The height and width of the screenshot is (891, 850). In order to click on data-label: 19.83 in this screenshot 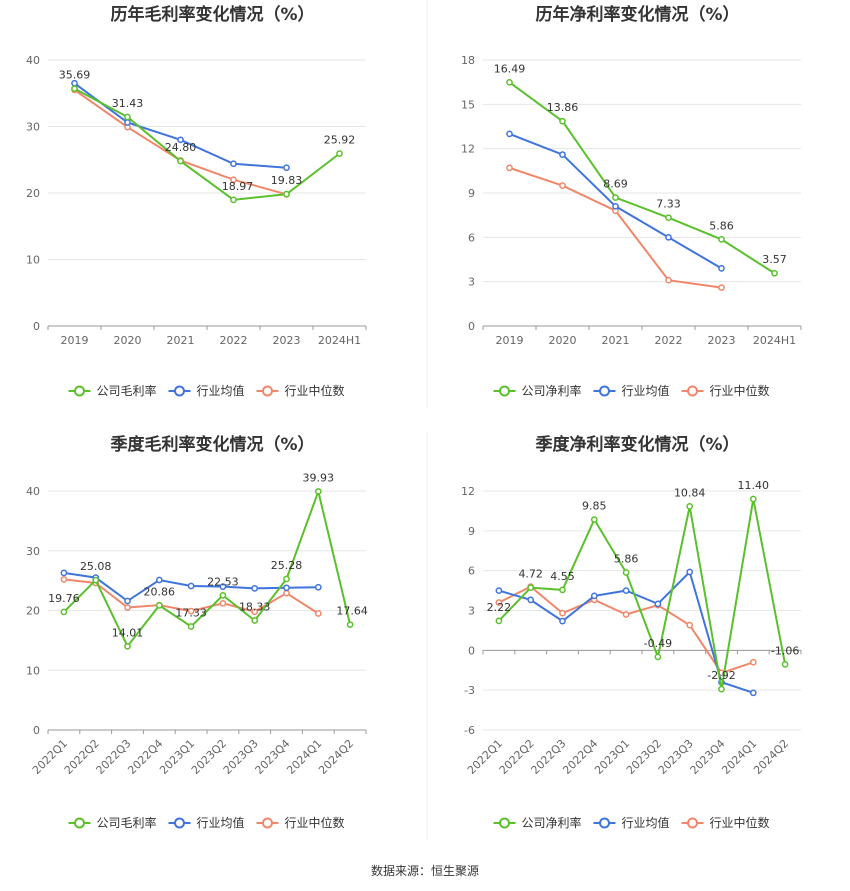, I will do `click(287, 180)`.